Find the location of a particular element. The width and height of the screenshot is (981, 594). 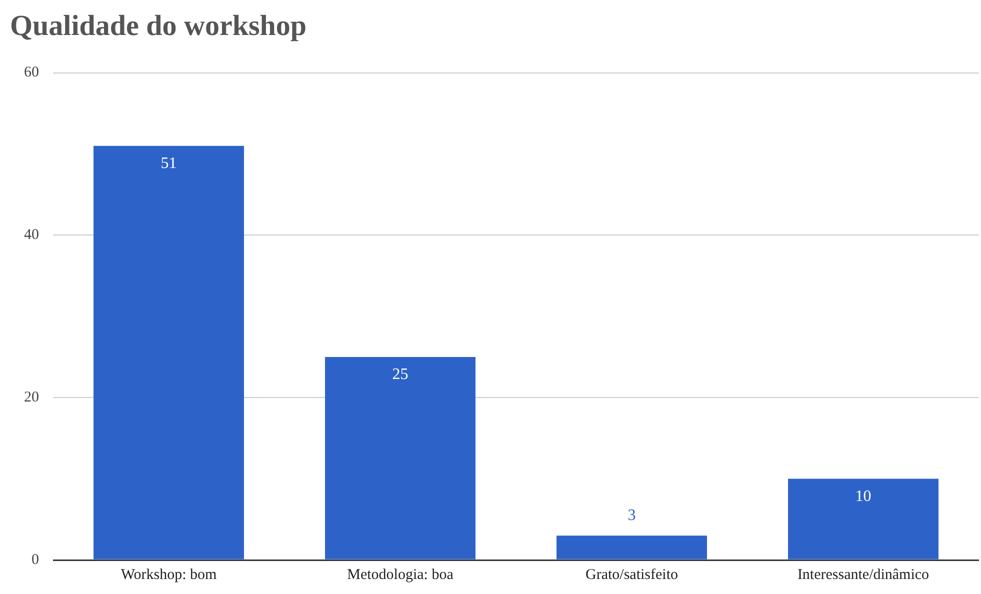

data-label: 10 is located at coordinates (863, 497).